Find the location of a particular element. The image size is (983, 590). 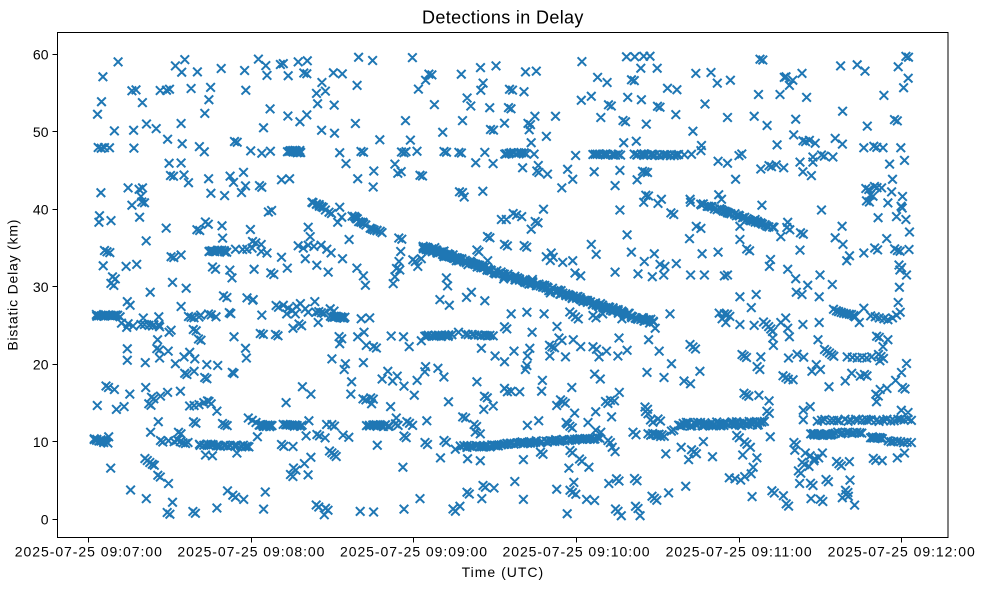

svg-text: Detections in Delay is located at coordinates (503, 18).